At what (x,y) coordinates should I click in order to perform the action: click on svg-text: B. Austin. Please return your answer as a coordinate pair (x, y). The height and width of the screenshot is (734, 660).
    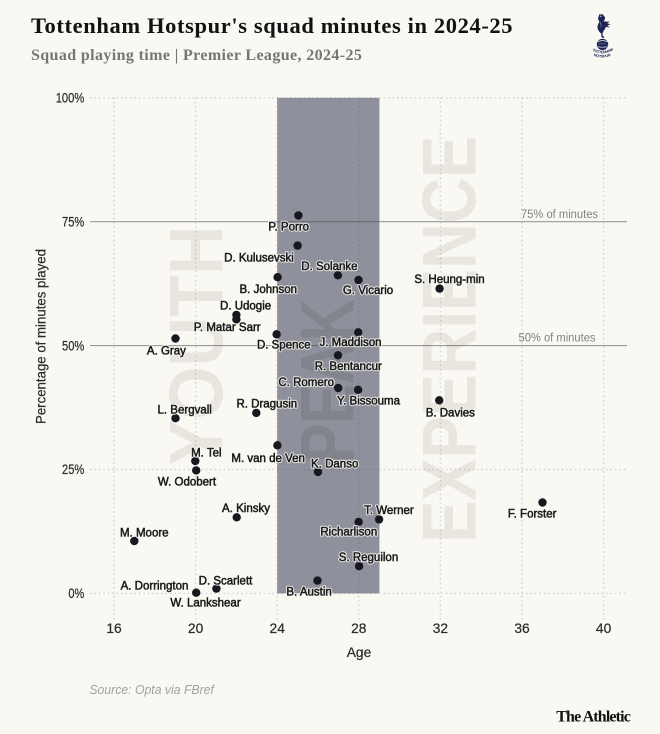
    Looking at the image, I should click on (308, 593).